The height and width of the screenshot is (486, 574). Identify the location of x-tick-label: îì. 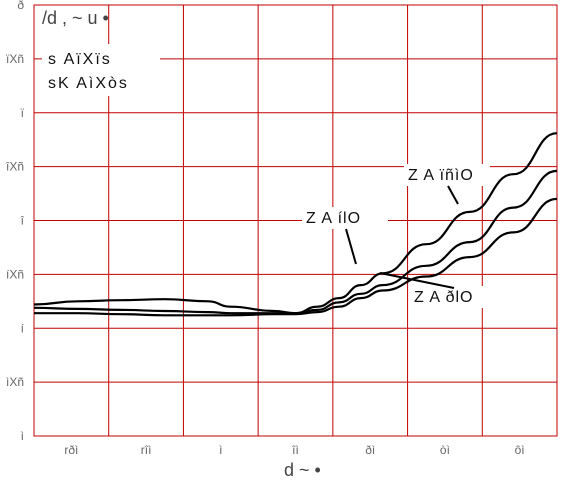
(295, 450).